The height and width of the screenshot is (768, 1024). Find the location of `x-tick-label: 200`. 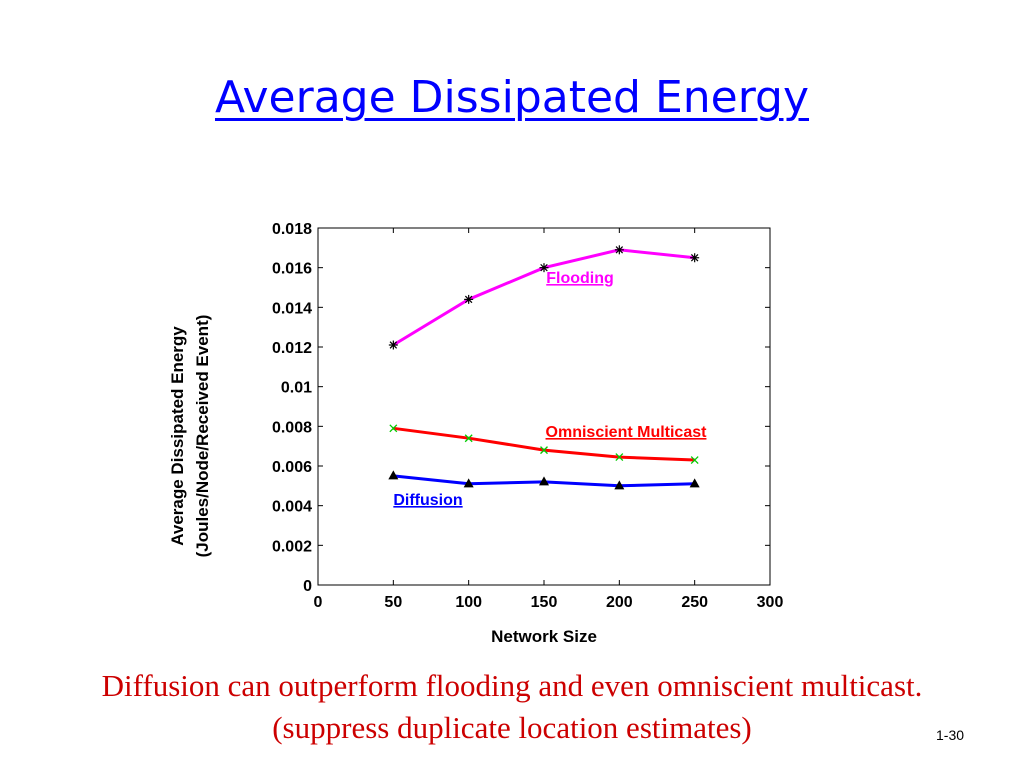

x-tick-label: 200 is located at coordinates (619, 602).